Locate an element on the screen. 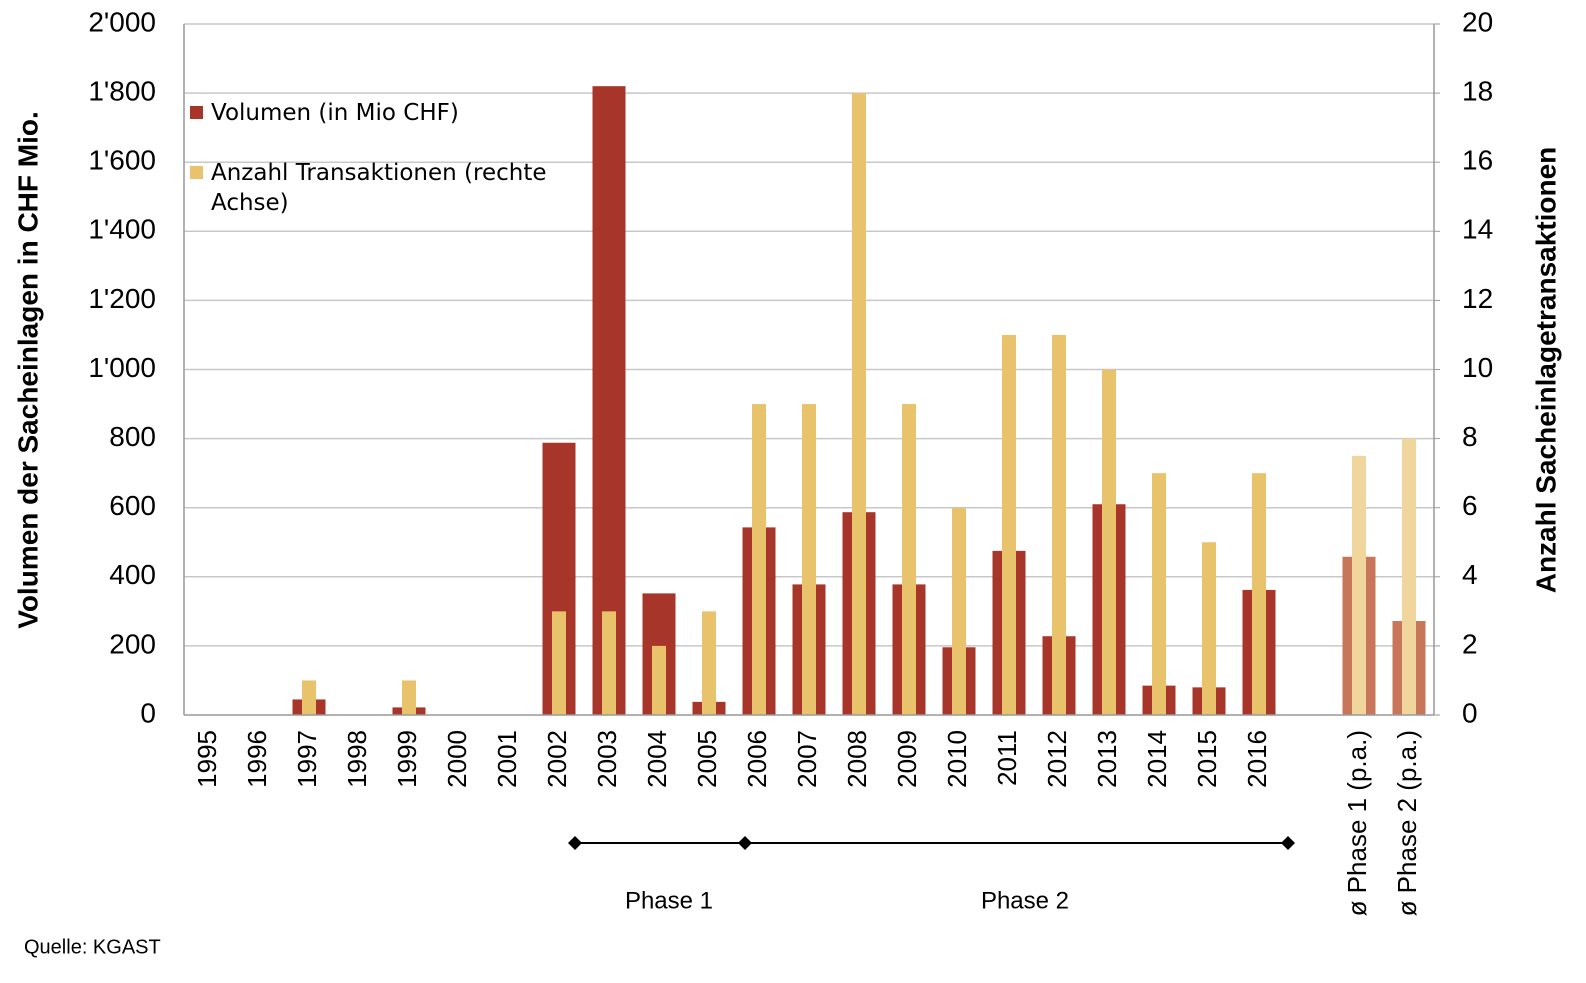  y2-tick-label: 20 is located at coordinates (1477, 21).